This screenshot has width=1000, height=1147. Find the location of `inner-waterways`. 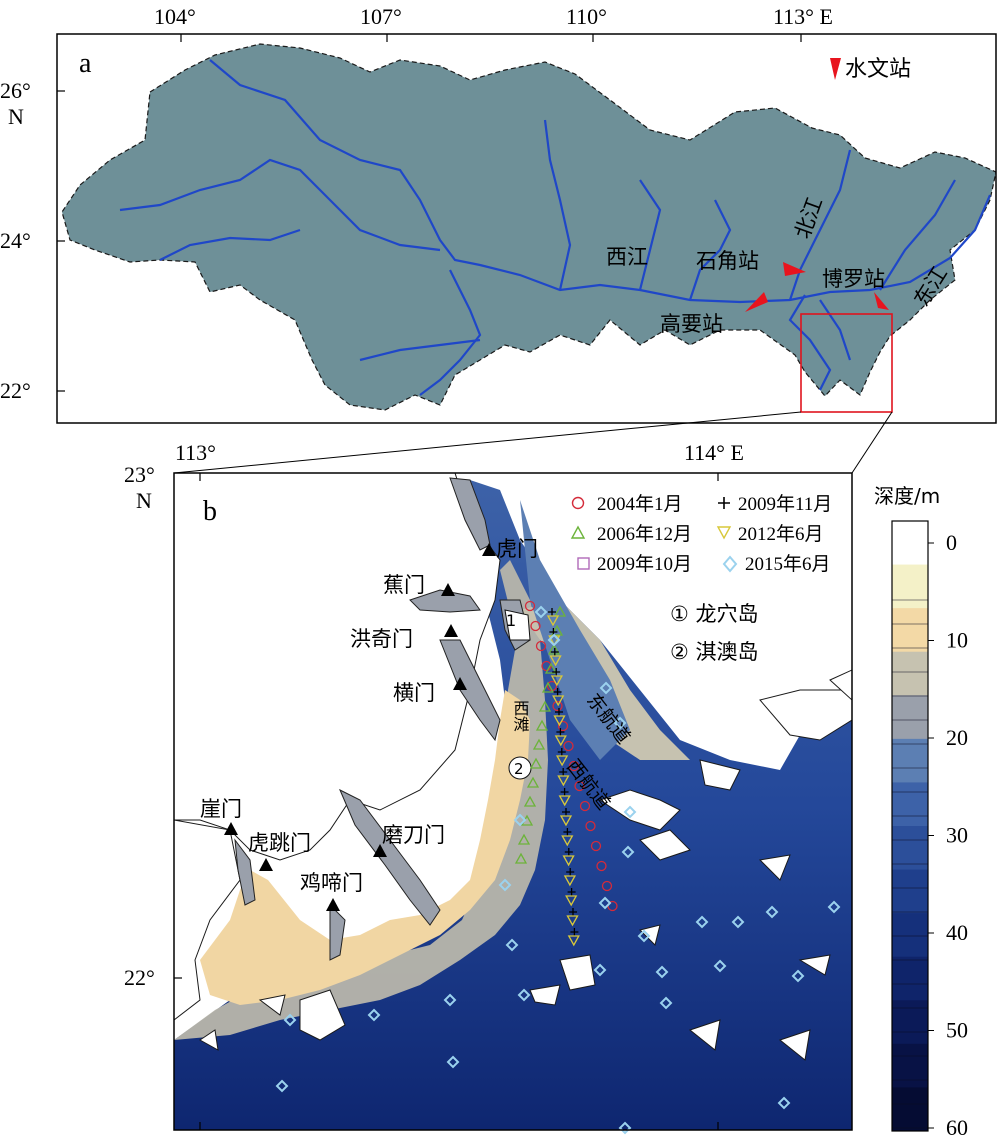

inner-waterways is located at coordinates (382, 719).